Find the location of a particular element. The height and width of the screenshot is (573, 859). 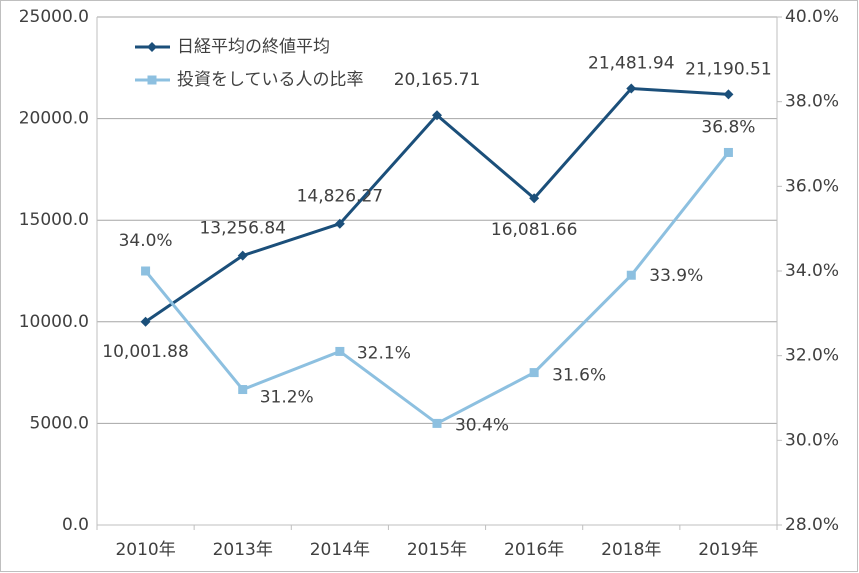

data-label: 30.4% is located at coordinates (482, 425).